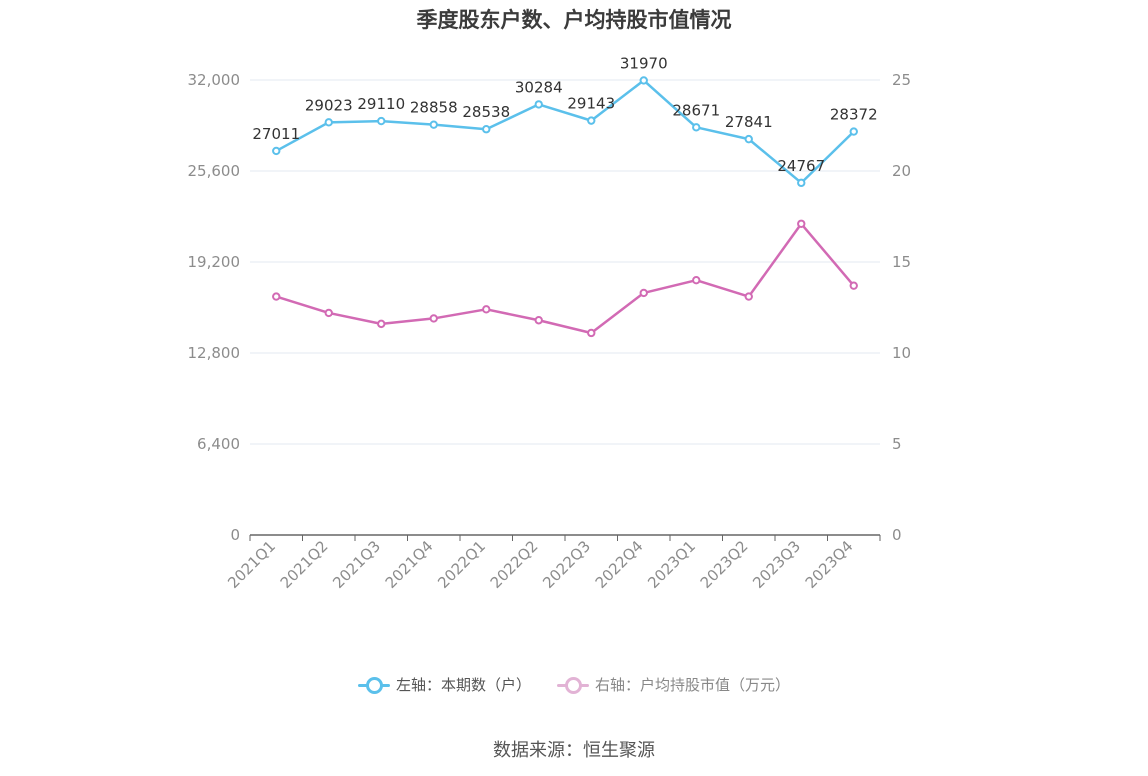 The width and height of the screenshot is (1148, 776). What do you see at coordinates (671, 564) in the screenshot?
I see `x-axis-tick-label: 2023Q1` at bounding box center [671, 564].